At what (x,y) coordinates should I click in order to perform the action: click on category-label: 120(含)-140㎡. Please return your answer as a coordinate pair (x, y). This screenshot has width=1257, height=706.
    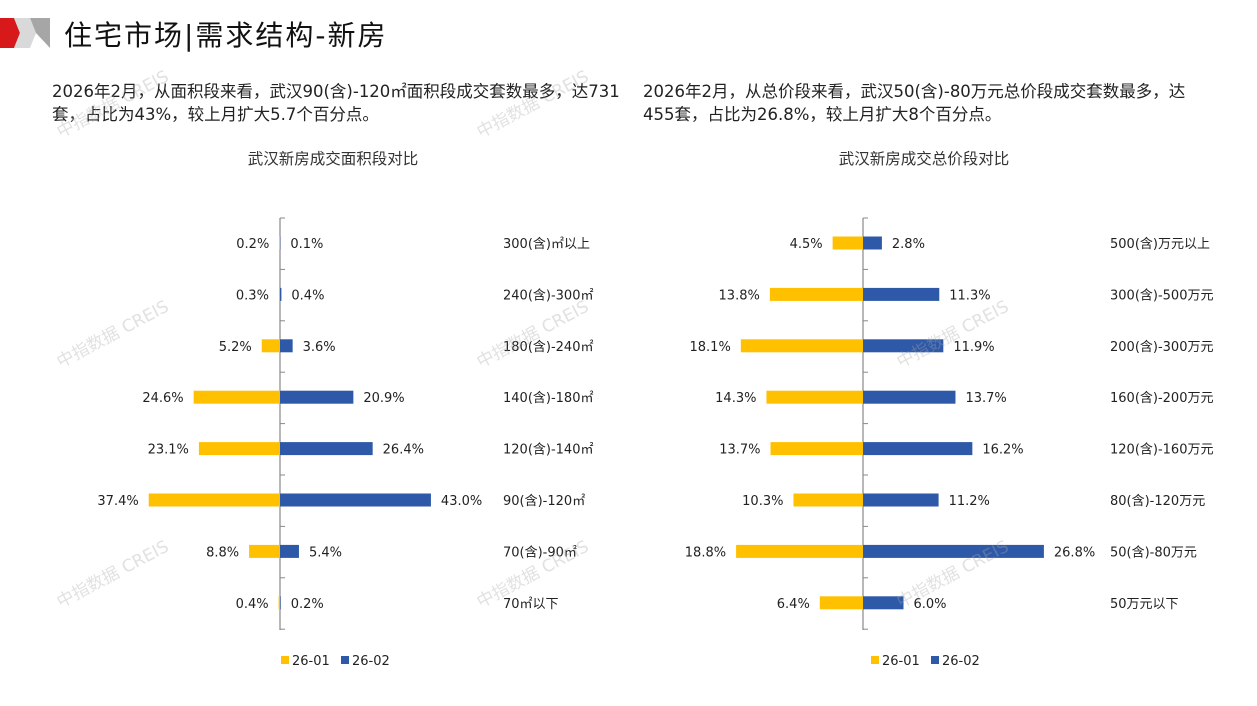
    Looking at the image, I should click on (548, 450).